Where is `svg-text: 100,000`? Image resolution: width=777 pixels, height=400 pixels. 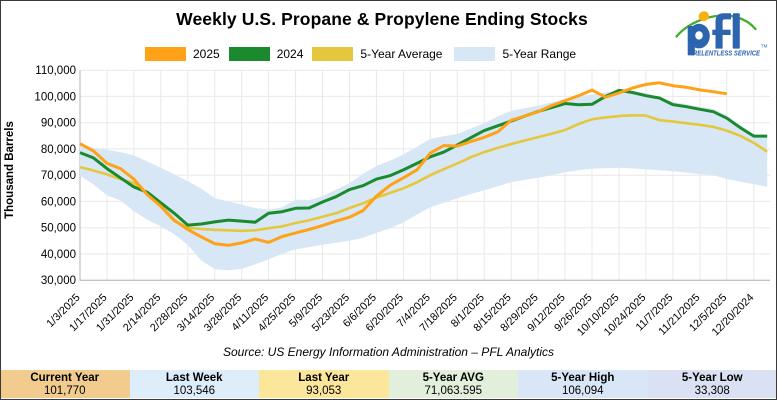 svg-text: 100,000 is located at coordinates (55, 97).